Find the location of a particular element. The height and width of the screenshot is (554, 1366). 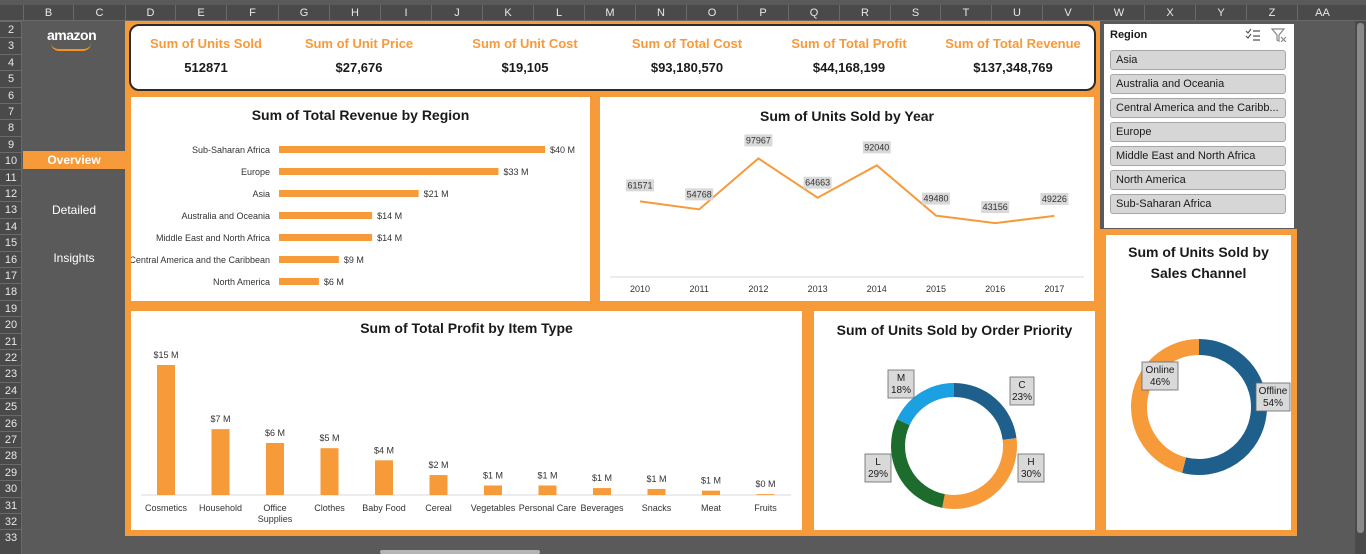

vertical-scrollbar is located at coordinates (1360, 287).